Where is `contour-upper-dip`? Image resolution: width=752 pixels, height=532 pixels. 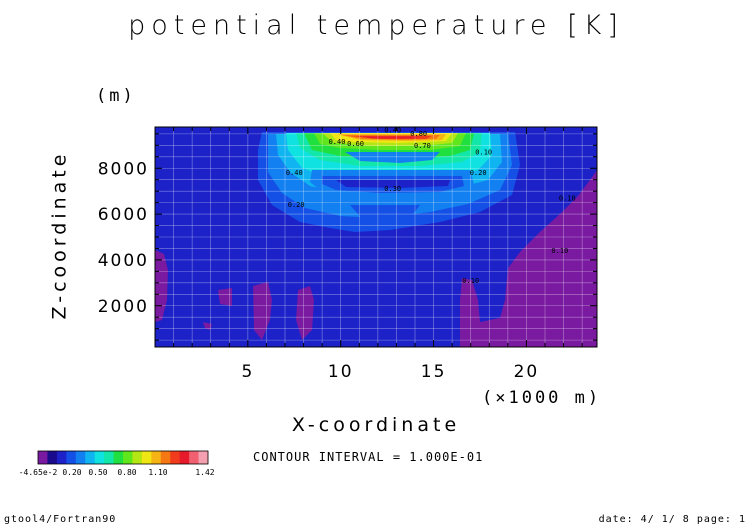
contour-upper-dip is located at coordinates (392, 157).